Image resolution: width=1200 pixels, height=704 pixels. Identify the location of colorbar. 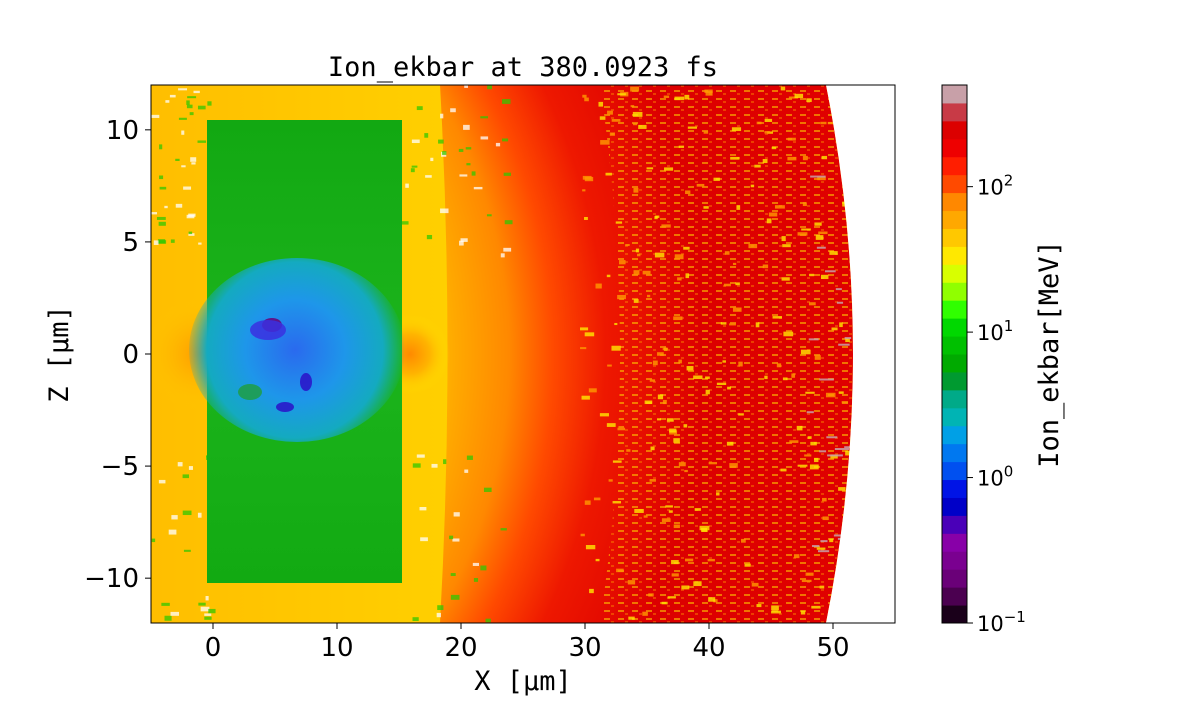
(954, 354).